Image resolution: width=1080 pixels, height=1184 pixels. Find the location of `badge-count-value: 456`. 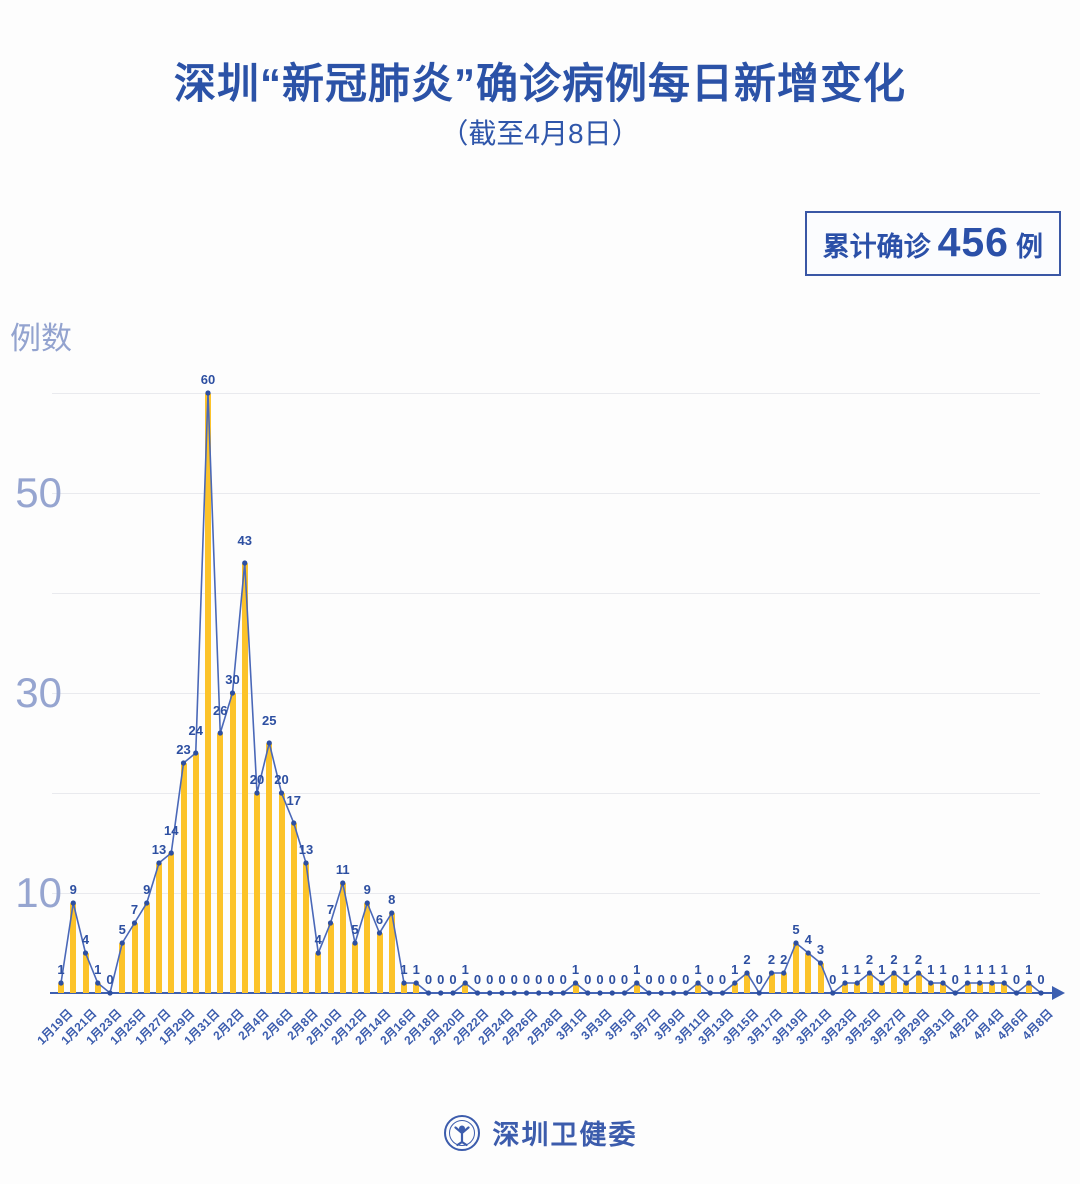

badge-count-value: 456 is located at coordinates (973, 242).